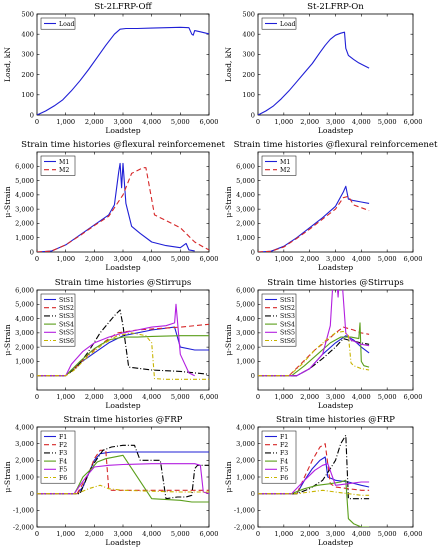  Describe the element at coordinates (123, 489) in the screenshot. I see `series-line-f6` at that location.